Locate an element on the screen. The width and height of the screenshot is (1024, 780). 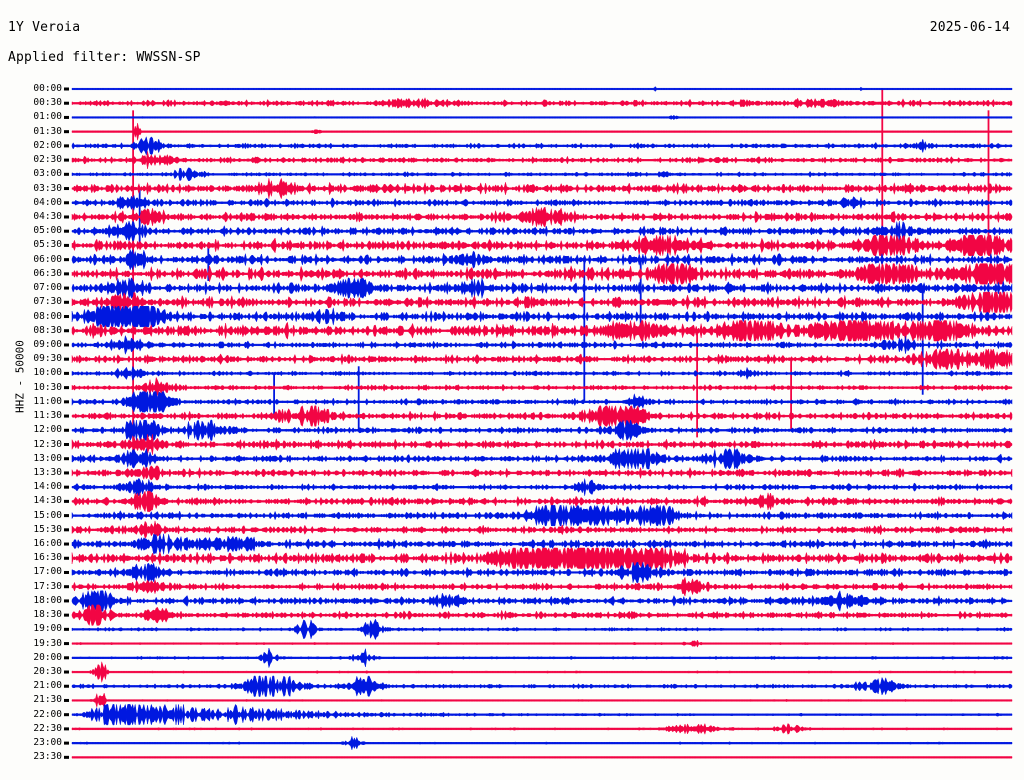
trace-1930 is located at coordinates (542, 643).